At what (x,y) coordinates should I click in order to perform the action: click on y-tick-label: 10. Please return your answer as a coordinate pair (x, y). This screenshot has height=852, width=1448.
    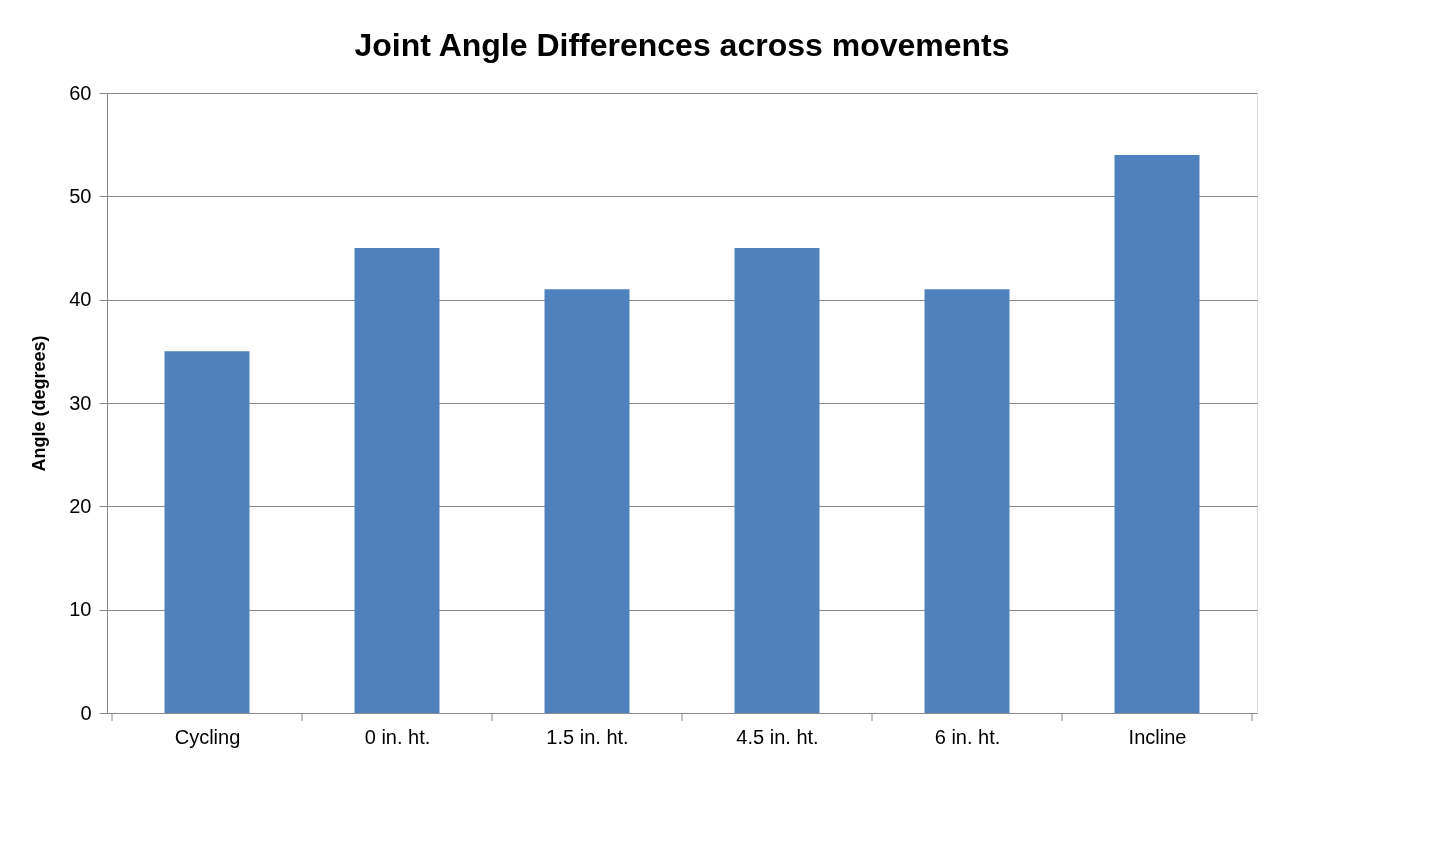
    Looking at the image, I should click on (80, 609).